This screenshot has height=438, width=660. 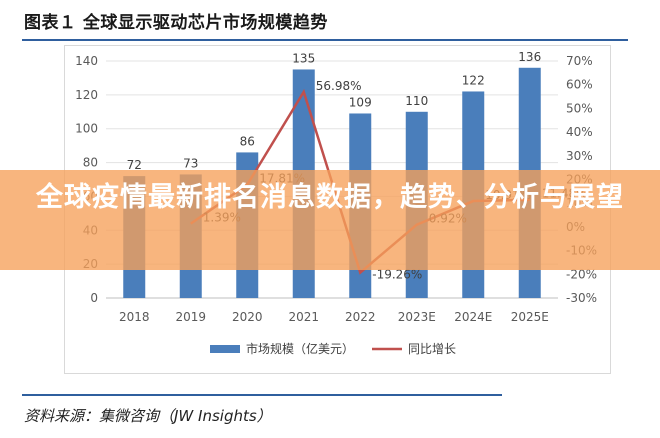 What do you see at coordinates (529, 57) in the screenshot?
I see `bar-value-label: 136` at bounding box center [529, 57].